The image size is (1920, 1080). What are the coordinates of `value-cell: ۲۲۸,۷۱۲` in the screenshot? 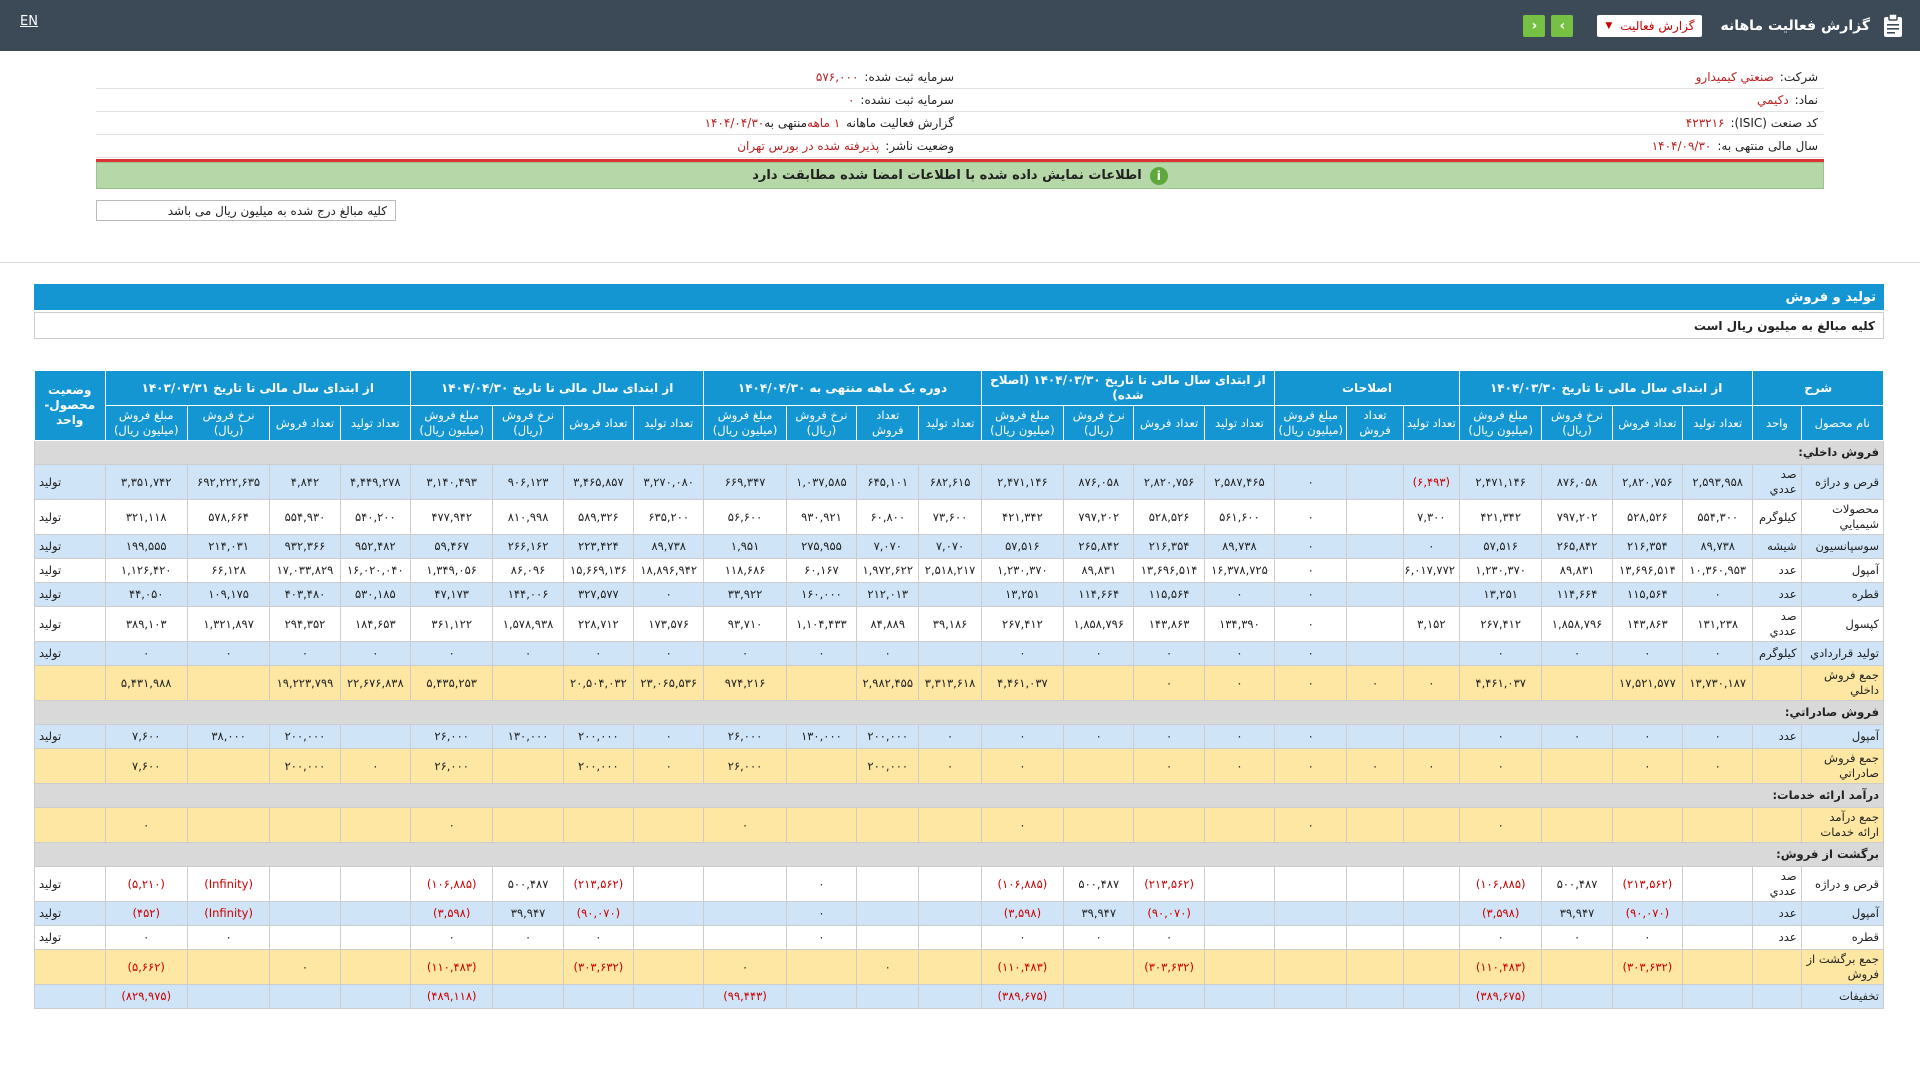 It's located at (598, 624).